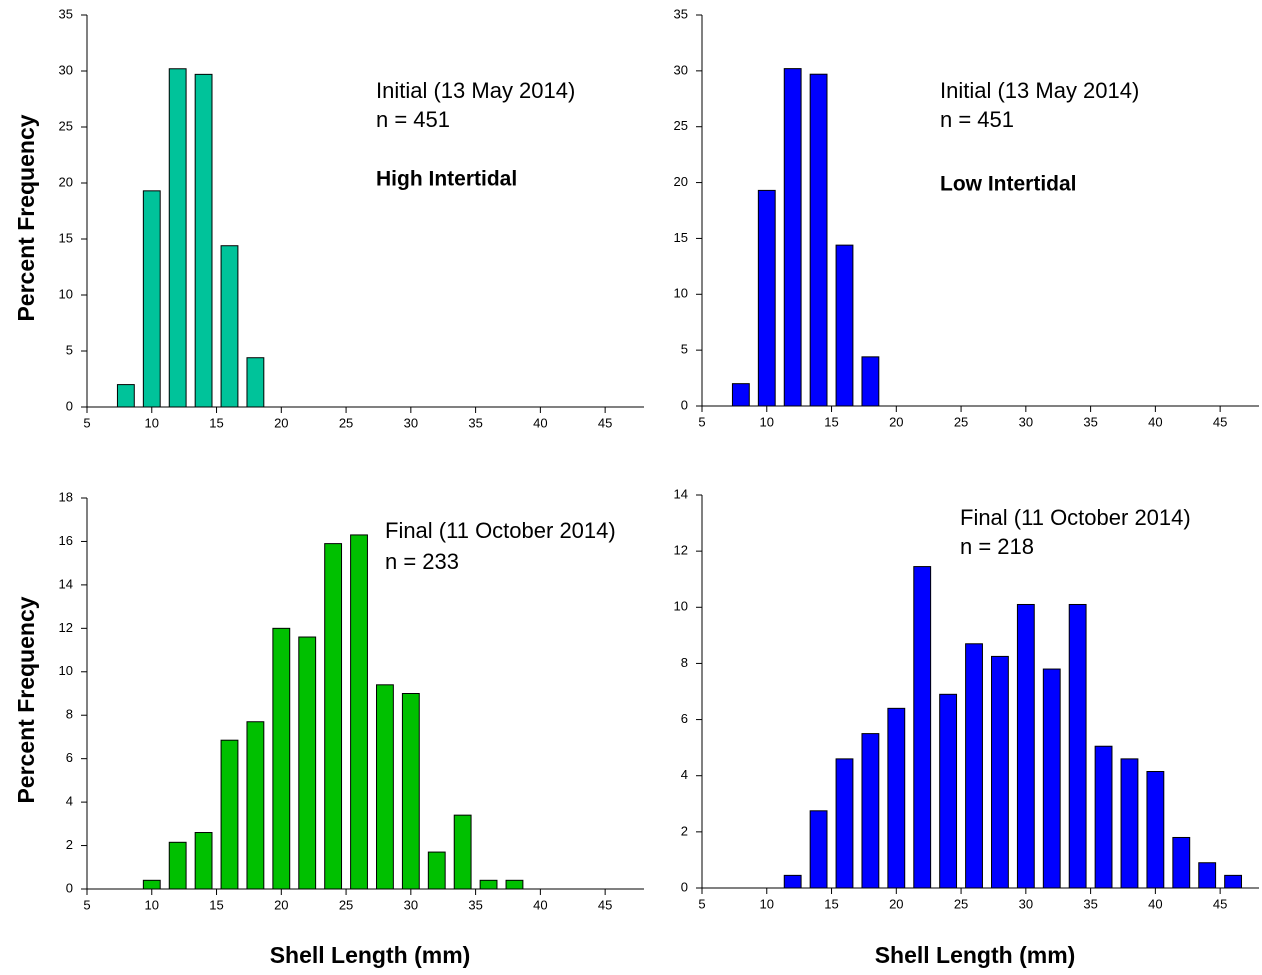  I want to click on y-axis-label: Percent Frequency, so click(26, 217).